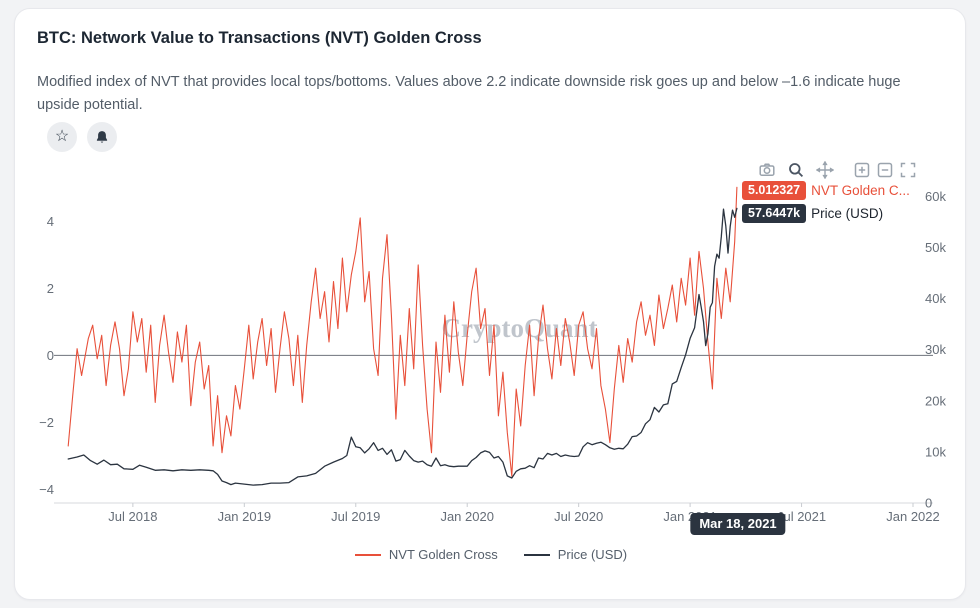 Image resolution: width=980 pixels, height=608 pixels. Describe the element at coordinates (245, 516) in the screenshot. I see `svg-text: Jan 2019` at that location.